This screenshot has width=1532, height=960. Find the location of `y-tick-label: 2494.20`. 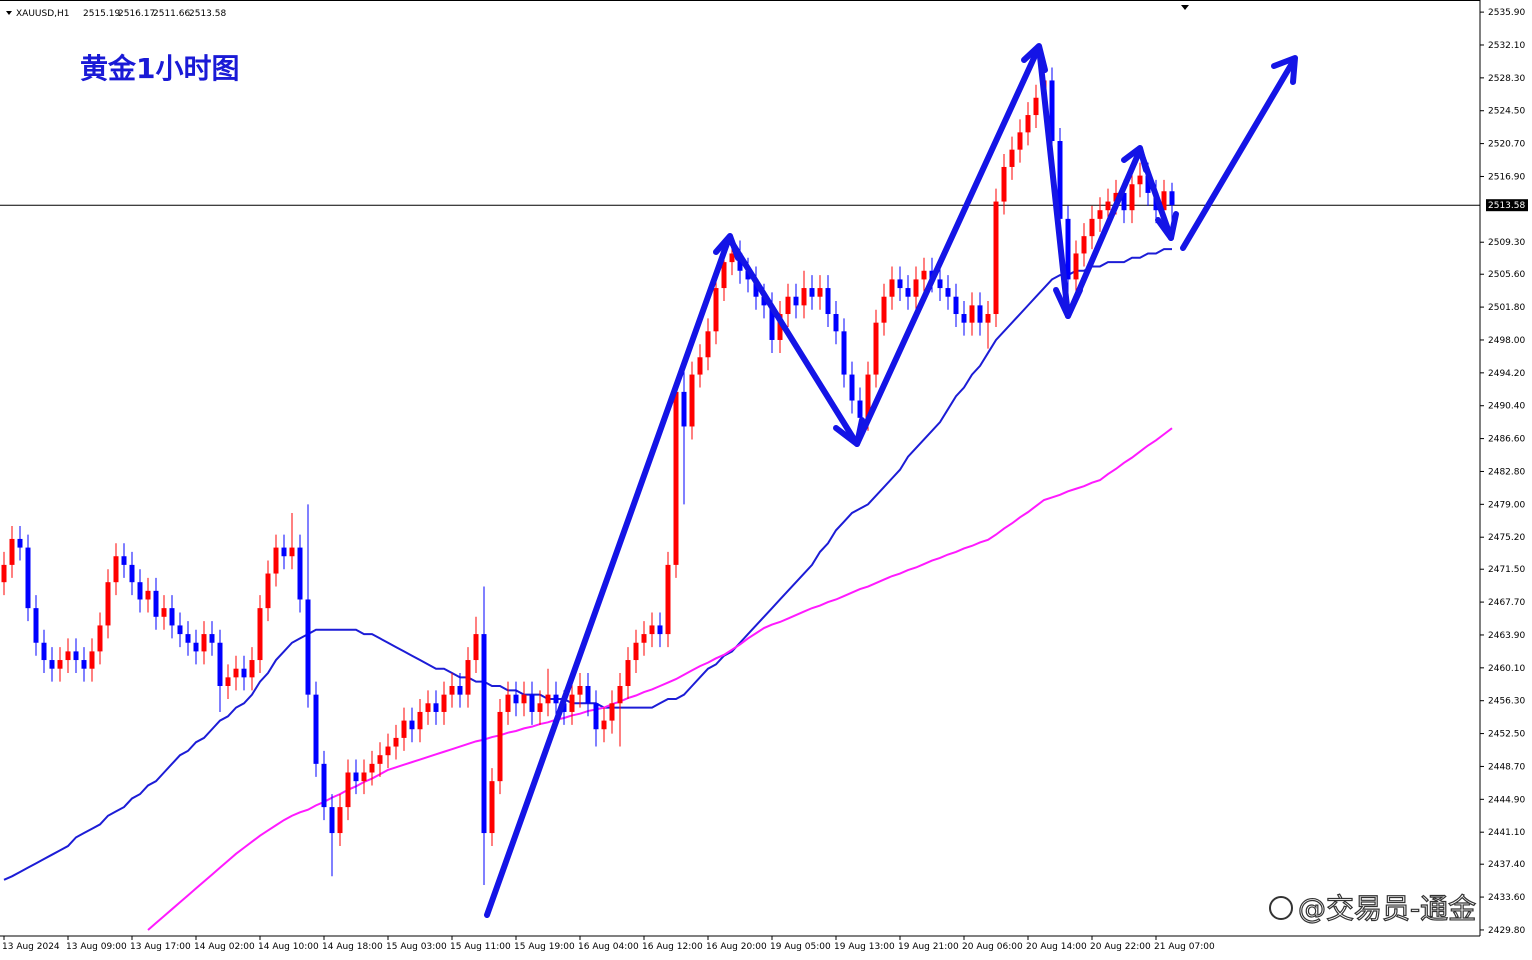

y-tick-label: 2494.20 is located at coordinates (1506, 374).